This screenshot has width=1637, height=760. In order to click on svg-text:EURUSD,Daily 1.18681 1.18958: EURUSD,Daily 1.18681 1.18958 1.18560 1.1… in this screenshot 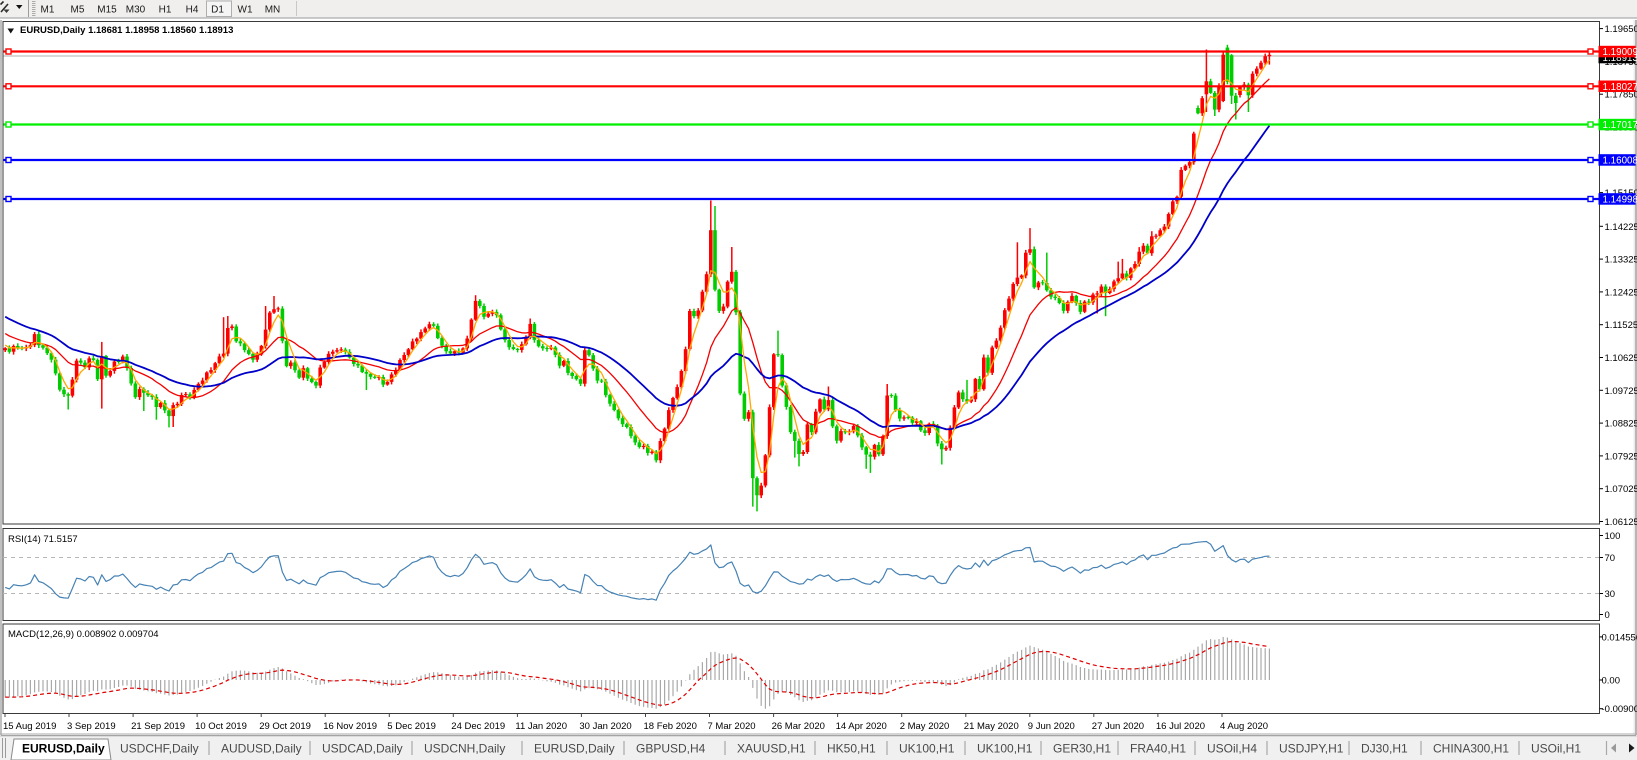, I will do `click(126, 30)`.